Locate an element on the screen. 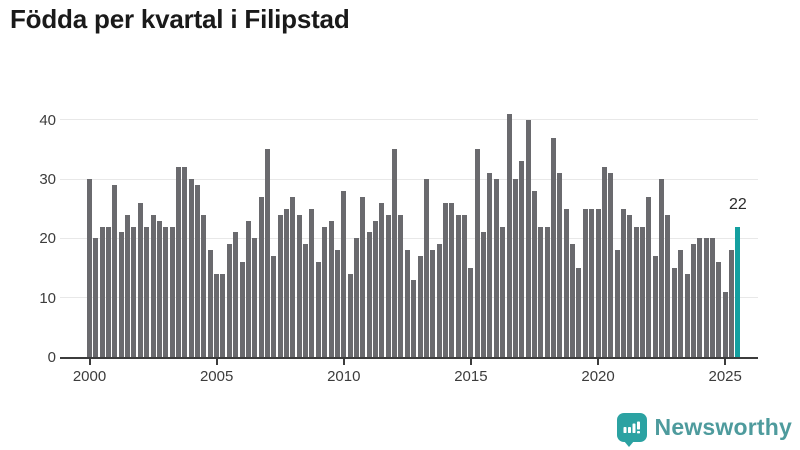 Image resolution: width=800 pixels, height=450 pixels. bar-2008-Q3 is located at coordinates (306, 300).